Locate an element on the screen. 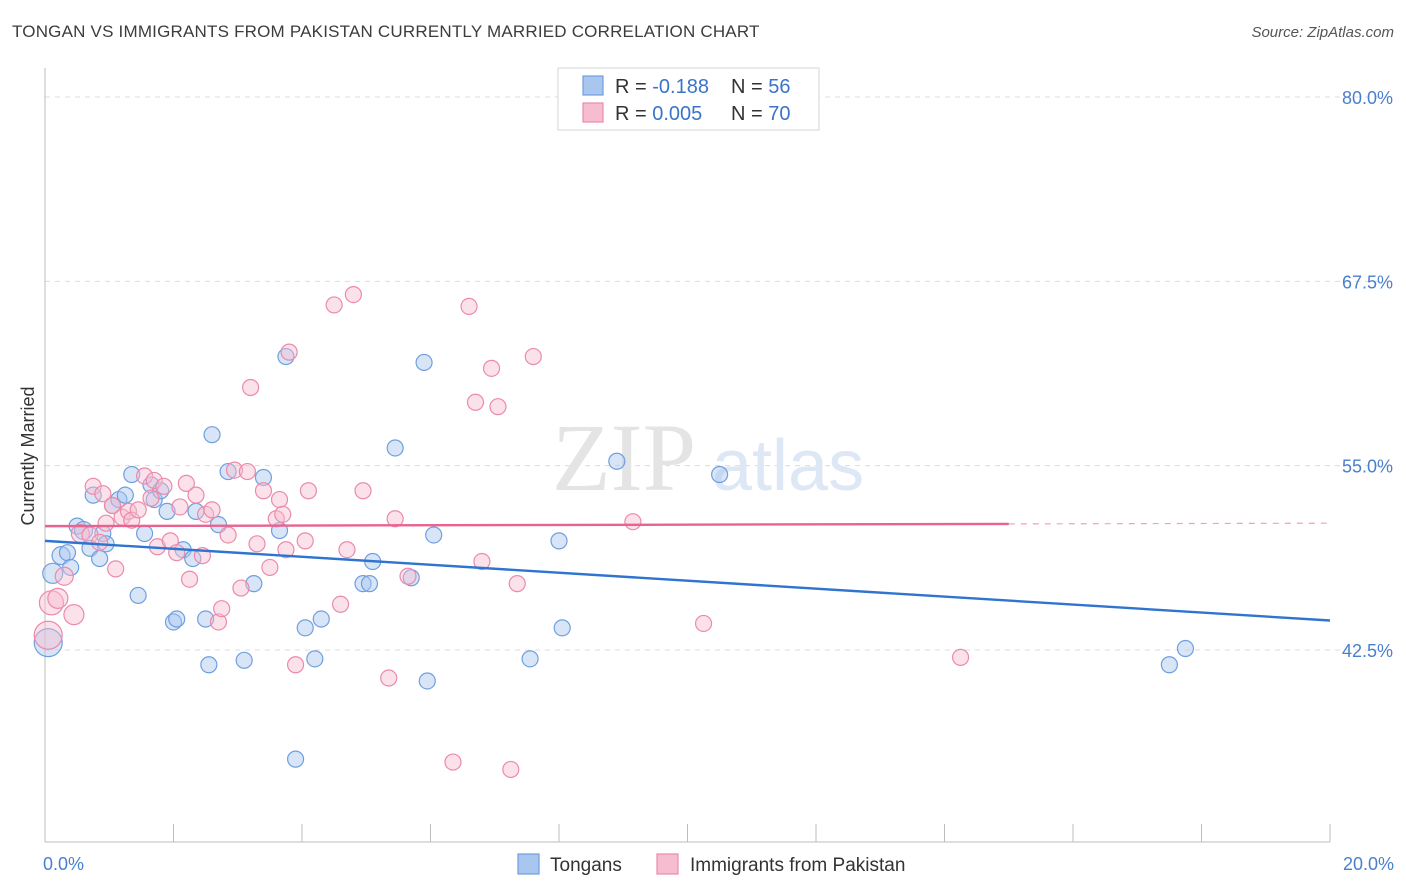 Image resolution: width=1406 pixels, height=892 pixels. x-tick-label-1: 20.0% is located at coordinates (1368, 864).